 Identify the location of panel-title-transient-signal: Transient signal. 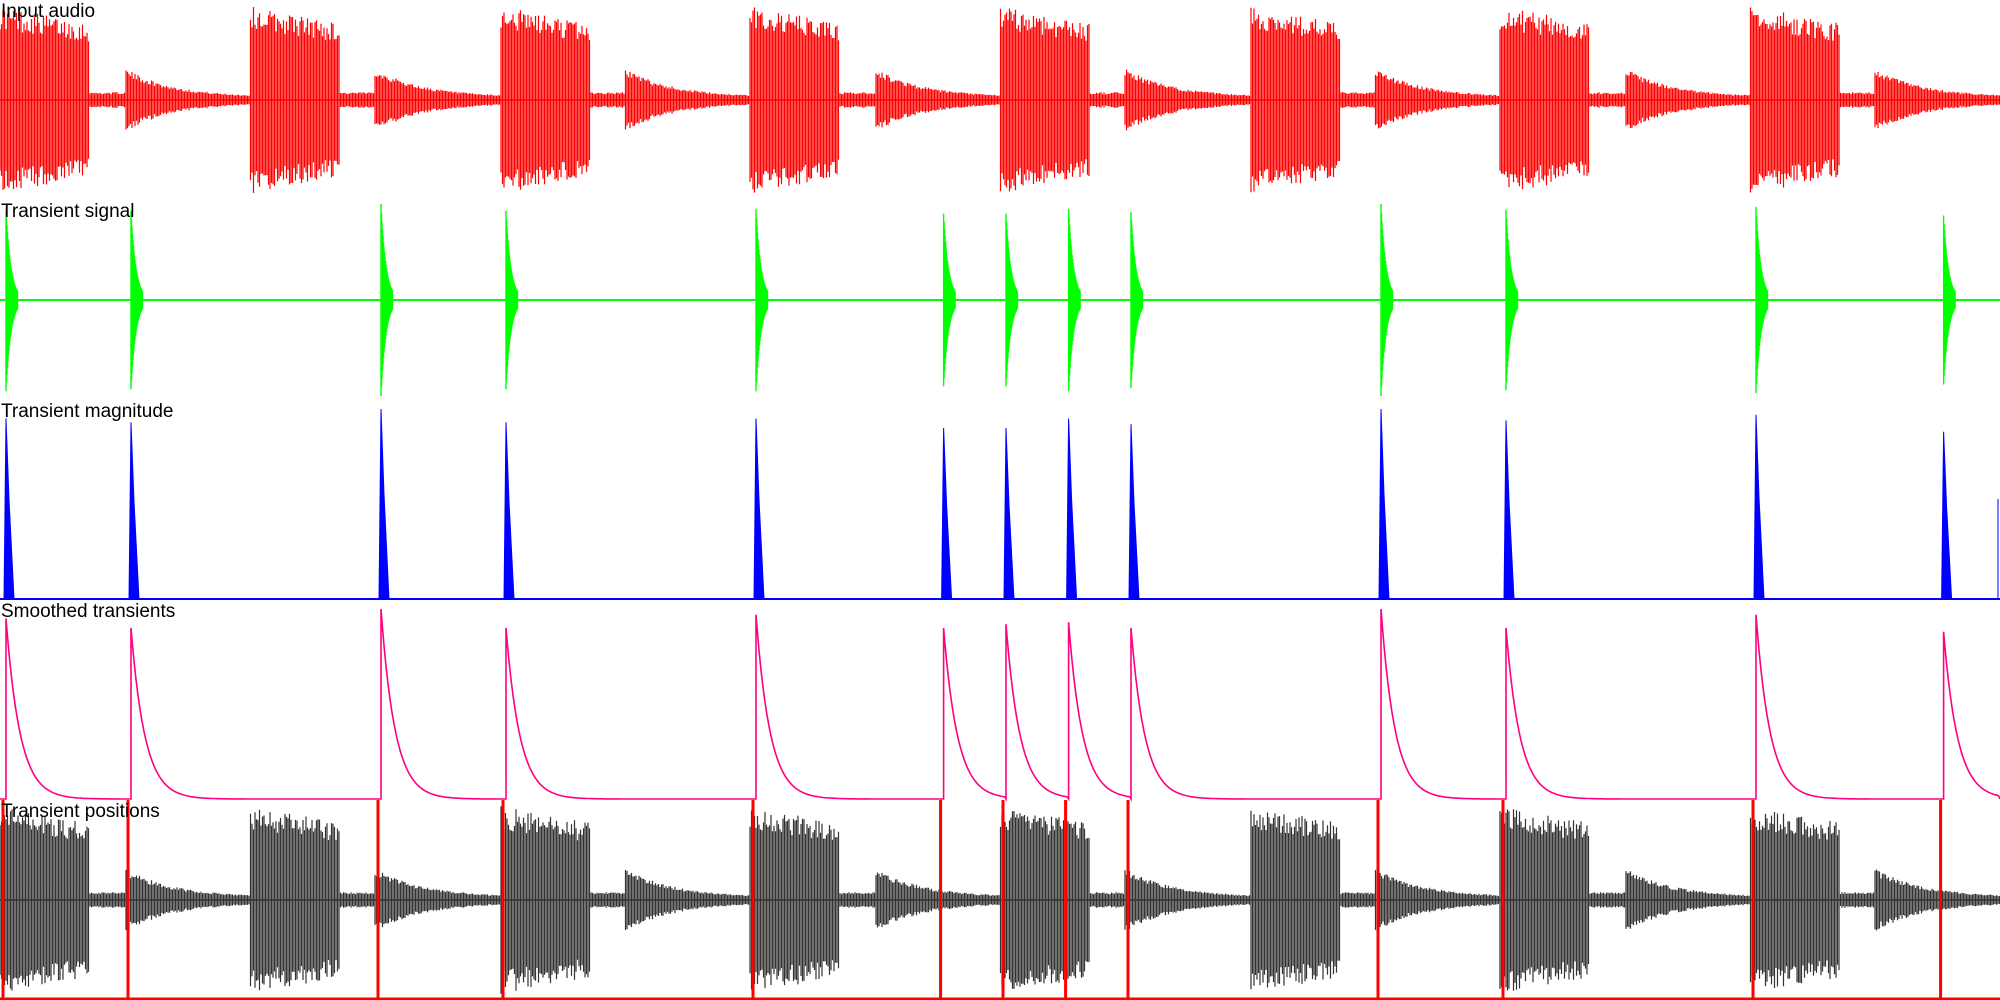
(68, 211).